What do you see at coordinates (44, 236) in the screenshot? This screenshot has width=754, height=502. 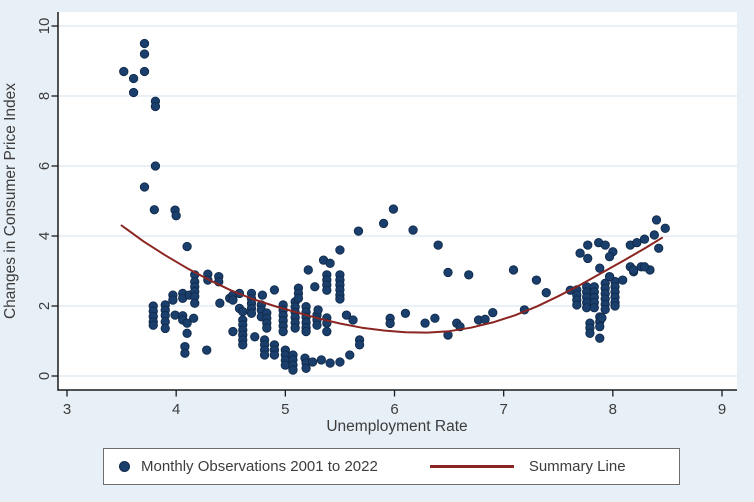 I see `y-tick-label: 4` at bounding box center [44, 236].